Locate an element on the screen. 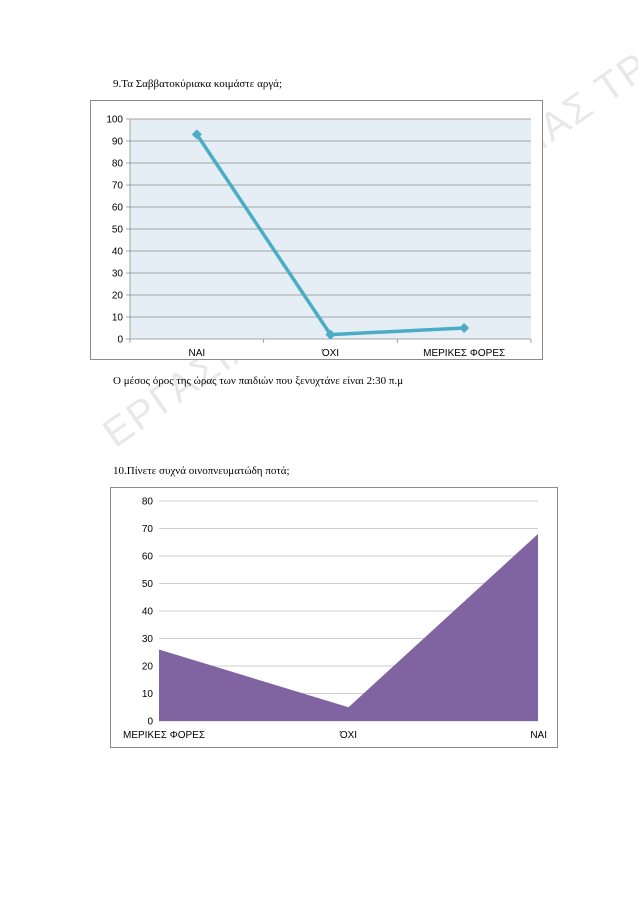  question-10: 10.Πίνετε συχνά οινοπνευματώδη ποτά; is located at coordinates (201, 471).